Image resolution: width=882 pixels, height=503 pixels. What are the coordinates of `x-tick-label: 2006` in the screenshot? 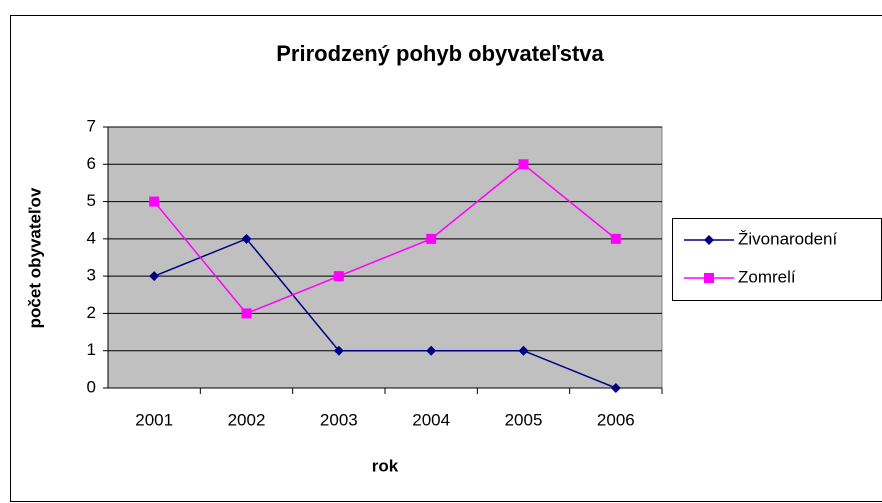 It's located at (616, 419).